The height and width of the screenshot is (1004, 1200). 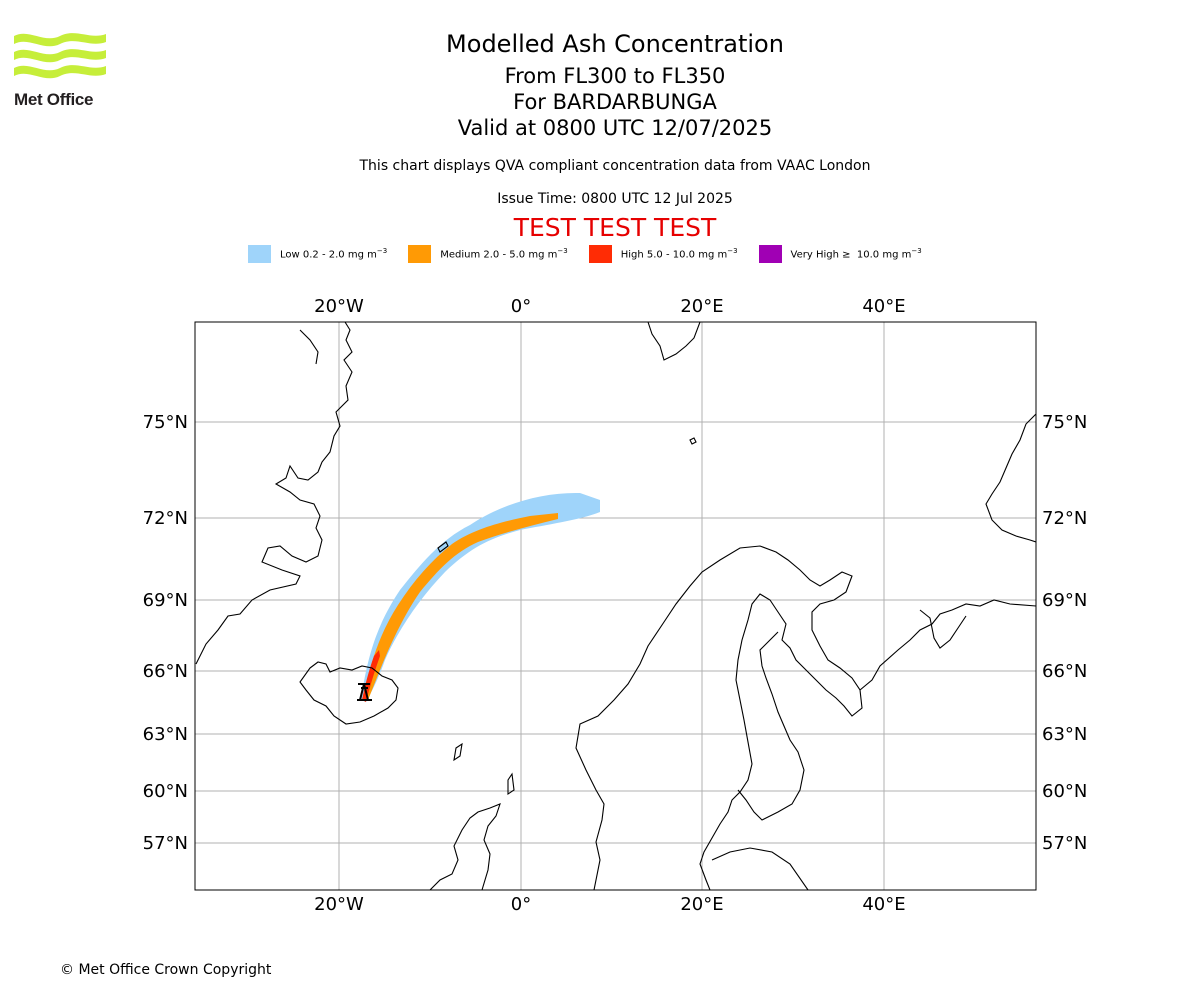 What do you see at coordinates (615, 128) in the screenshot?
I see `valid-time: Valid at 0800 UTC 12/07/2025` at bounding box center [615, 128].